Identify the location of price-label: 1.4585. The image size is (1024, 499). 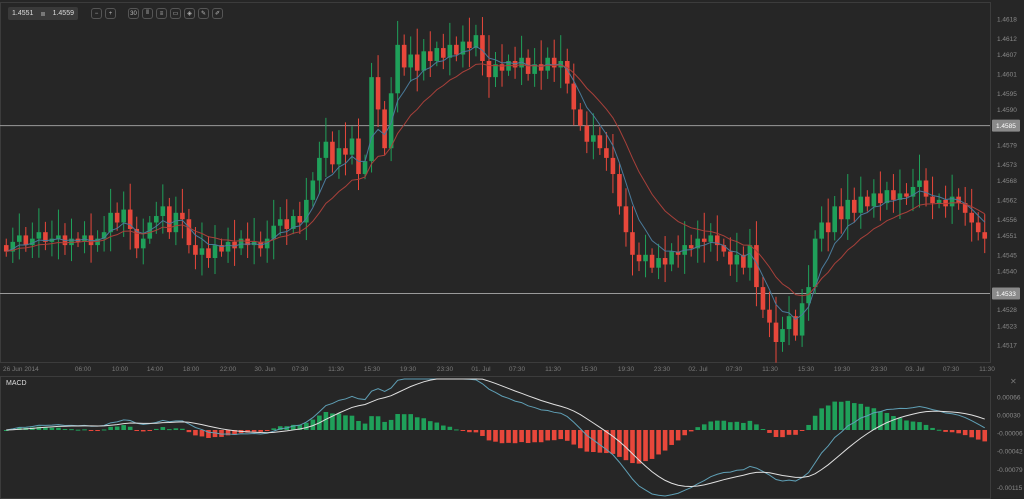
(1006, 126).